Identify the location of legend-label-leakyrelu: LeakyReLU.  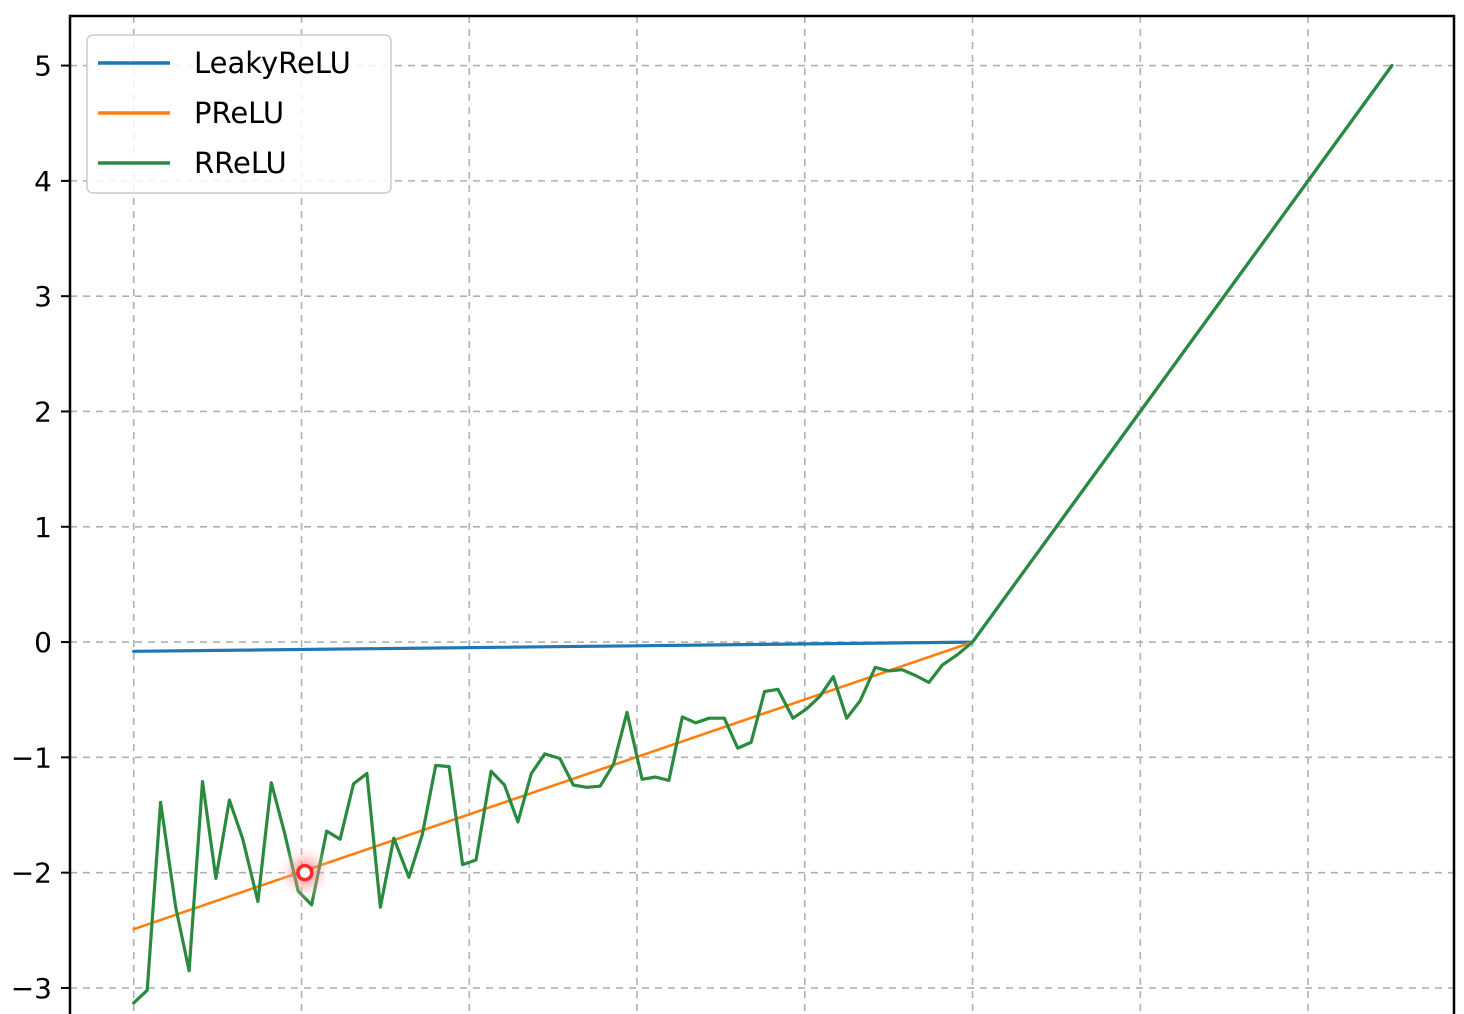
(272, 63).